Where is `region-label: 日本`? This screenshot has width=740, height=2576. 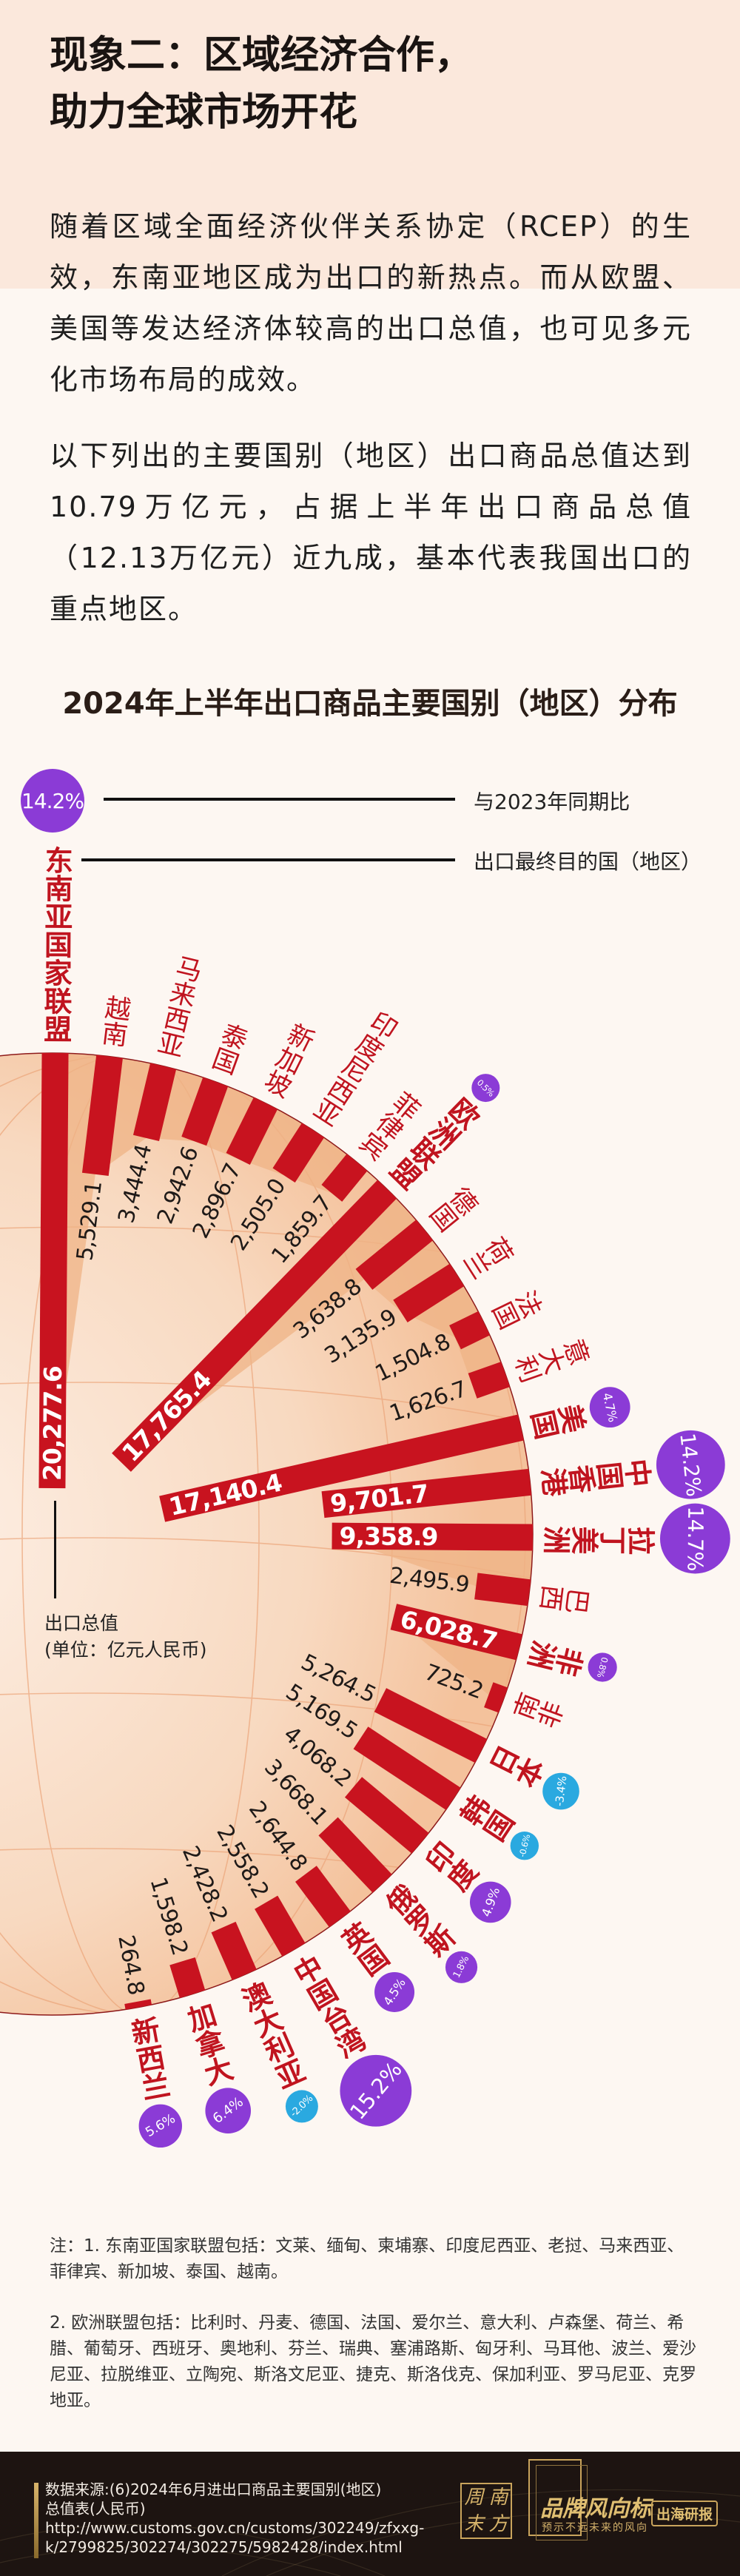
region-label: 日本 is located at coordinates (515, 1768).